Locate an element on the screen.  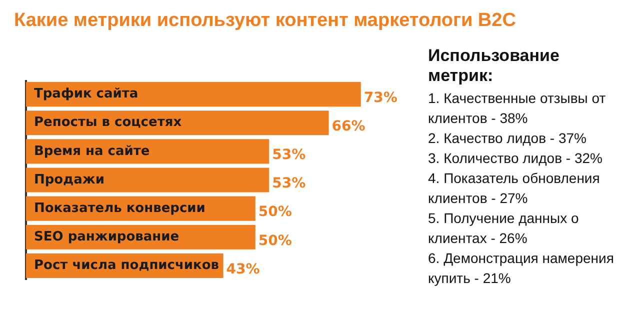
data-label: 43% is located at coordinates (243, 269).